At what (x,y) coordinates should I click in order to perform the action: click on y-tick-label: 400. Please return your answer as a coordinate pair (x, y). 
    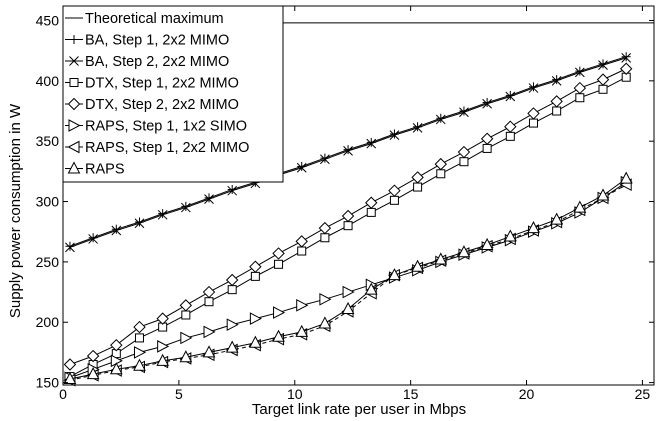
    Looking at the image, I should click on (48, 81).